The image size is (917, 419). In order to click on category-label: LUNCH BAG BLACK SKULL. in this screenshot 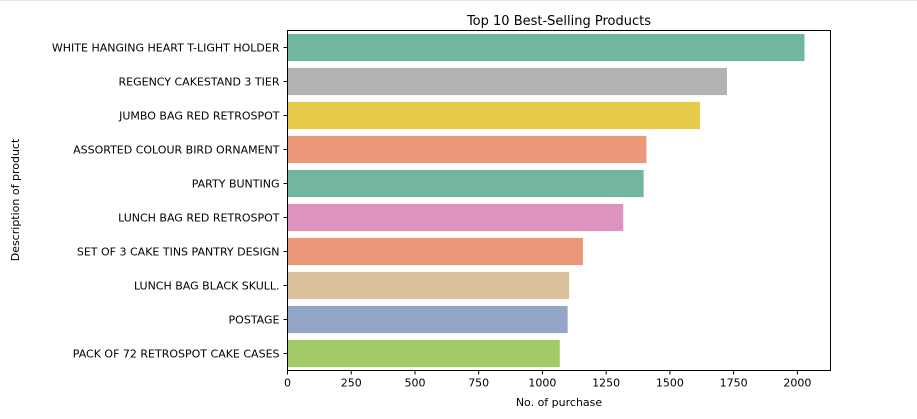, I will do `click(207, 286)`.